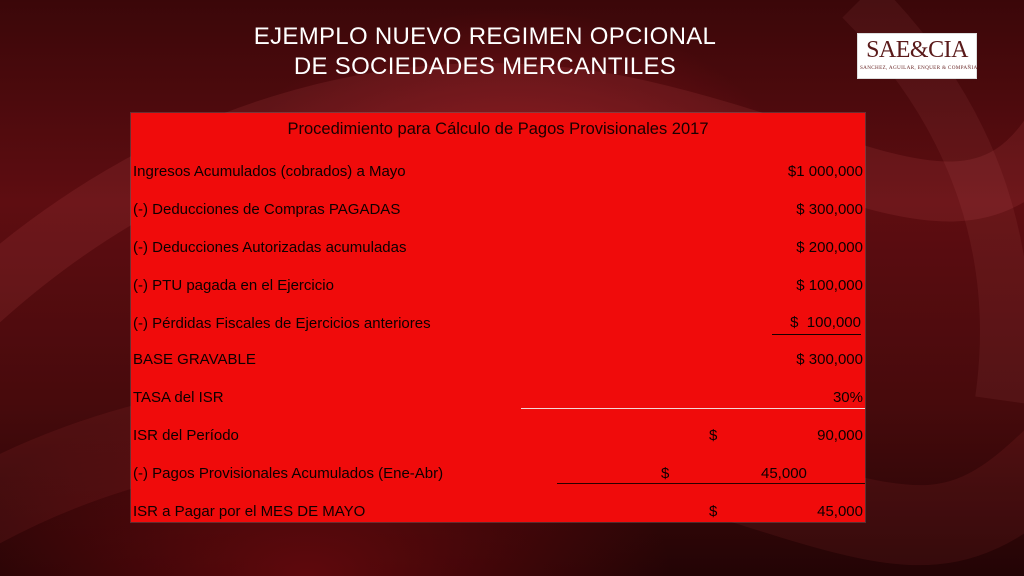  I want to click on slide-title-line1: EJEMPLO NUEVO REGIMEN OPCIONAL, so click(485, 36).